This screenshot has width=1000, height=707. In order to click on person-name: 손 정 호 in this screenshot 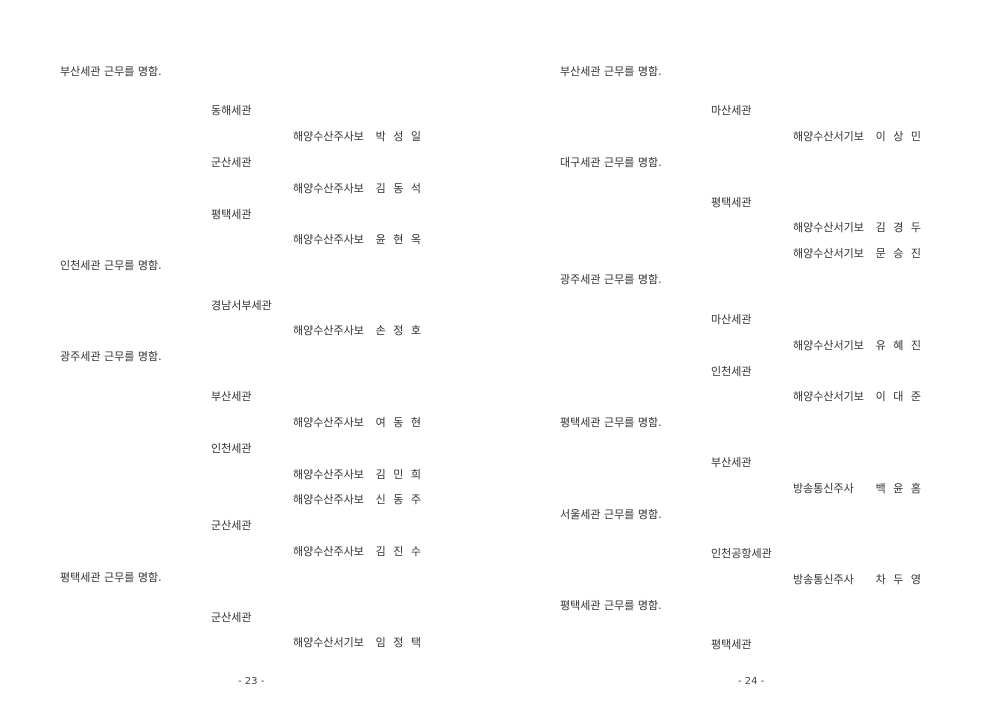, I will do `click(399, 330)`.